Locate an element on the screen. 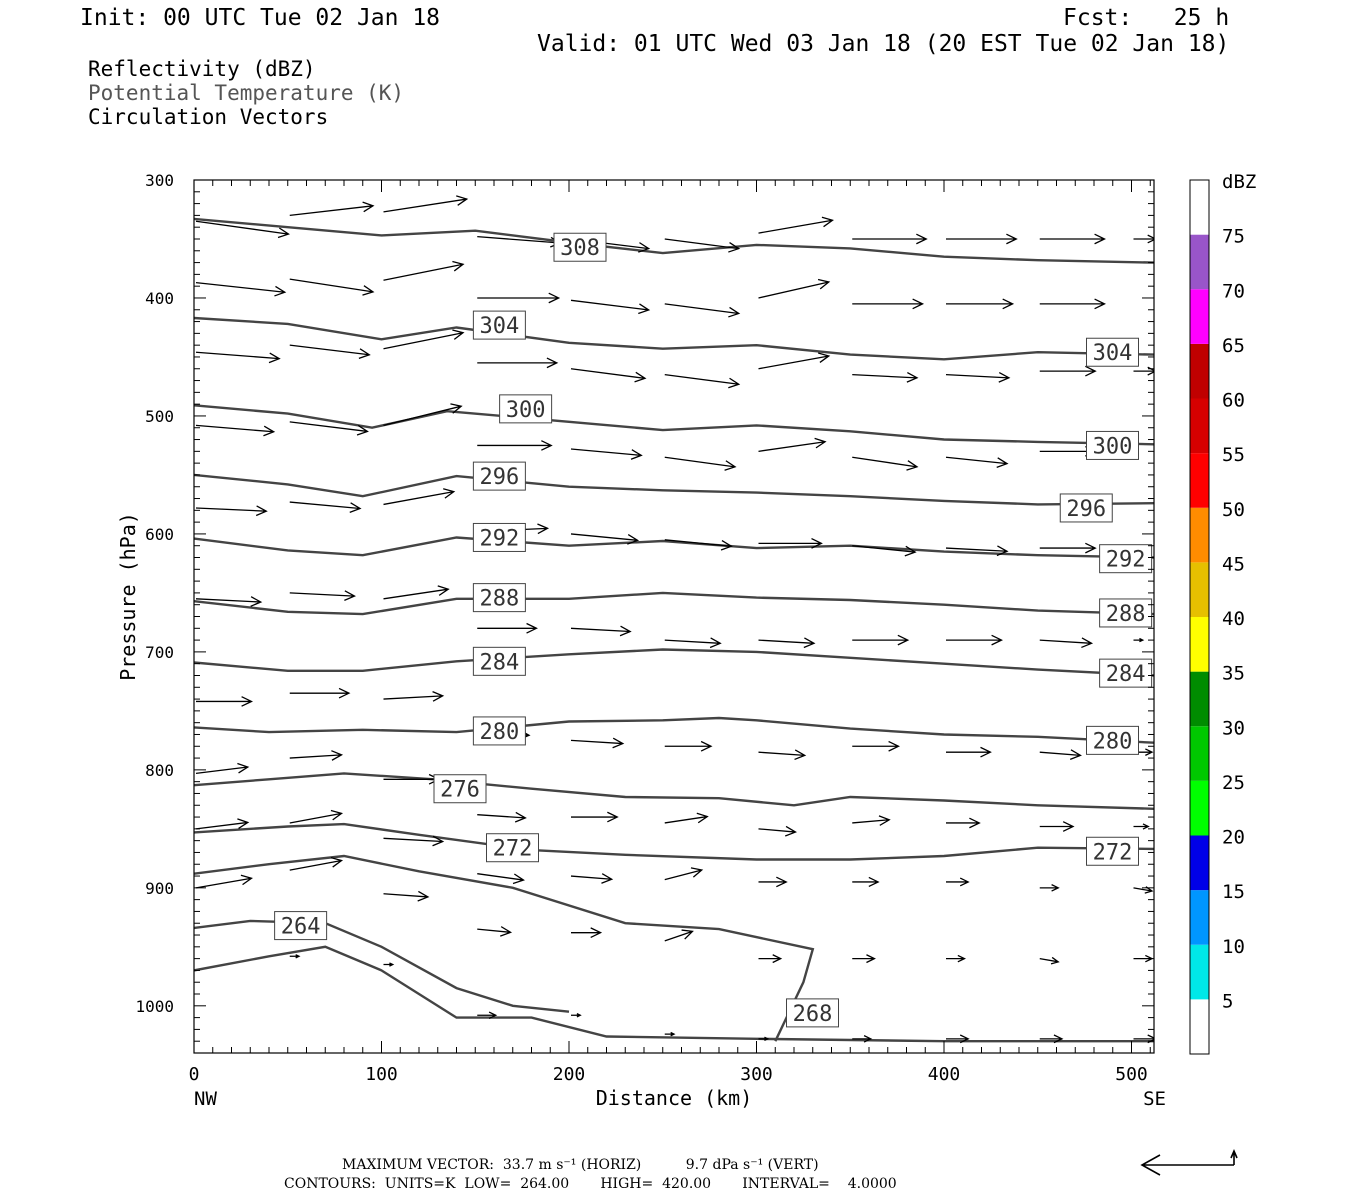  colorbar-label: 75 is located at coordinates (1233, 237).